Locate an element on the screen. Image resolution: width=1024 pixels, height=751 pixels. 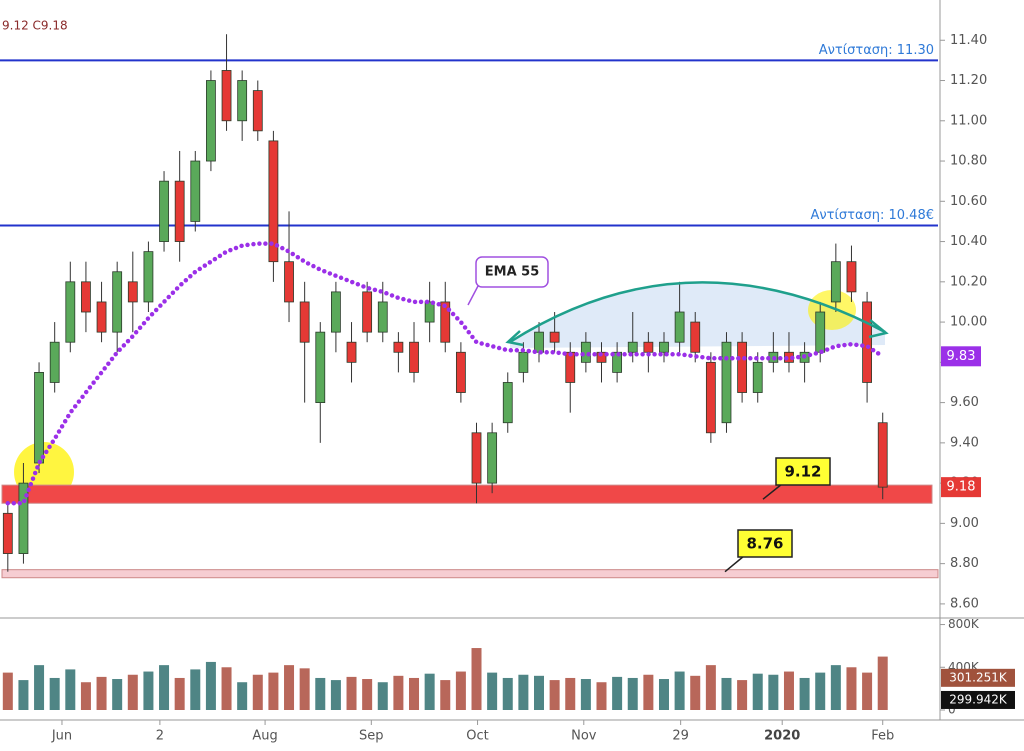
support-label: 9.12 is located at coordinates (802, 472).